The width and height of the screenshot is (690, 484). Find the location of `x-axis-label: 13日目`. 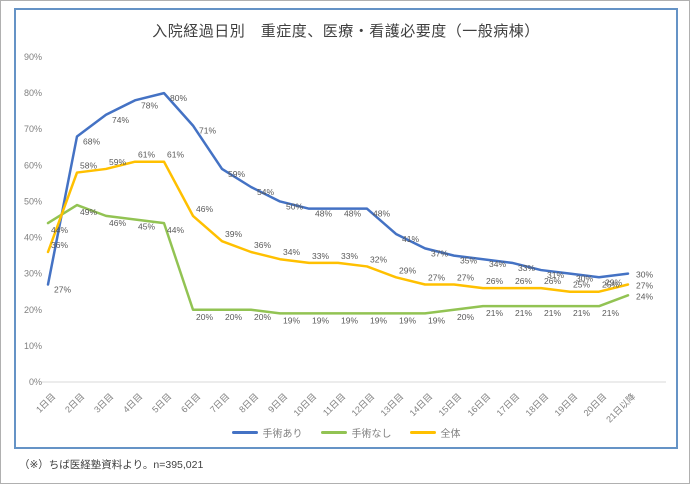

x-axis-label: 13日目 is located at coordinates (392, 404).